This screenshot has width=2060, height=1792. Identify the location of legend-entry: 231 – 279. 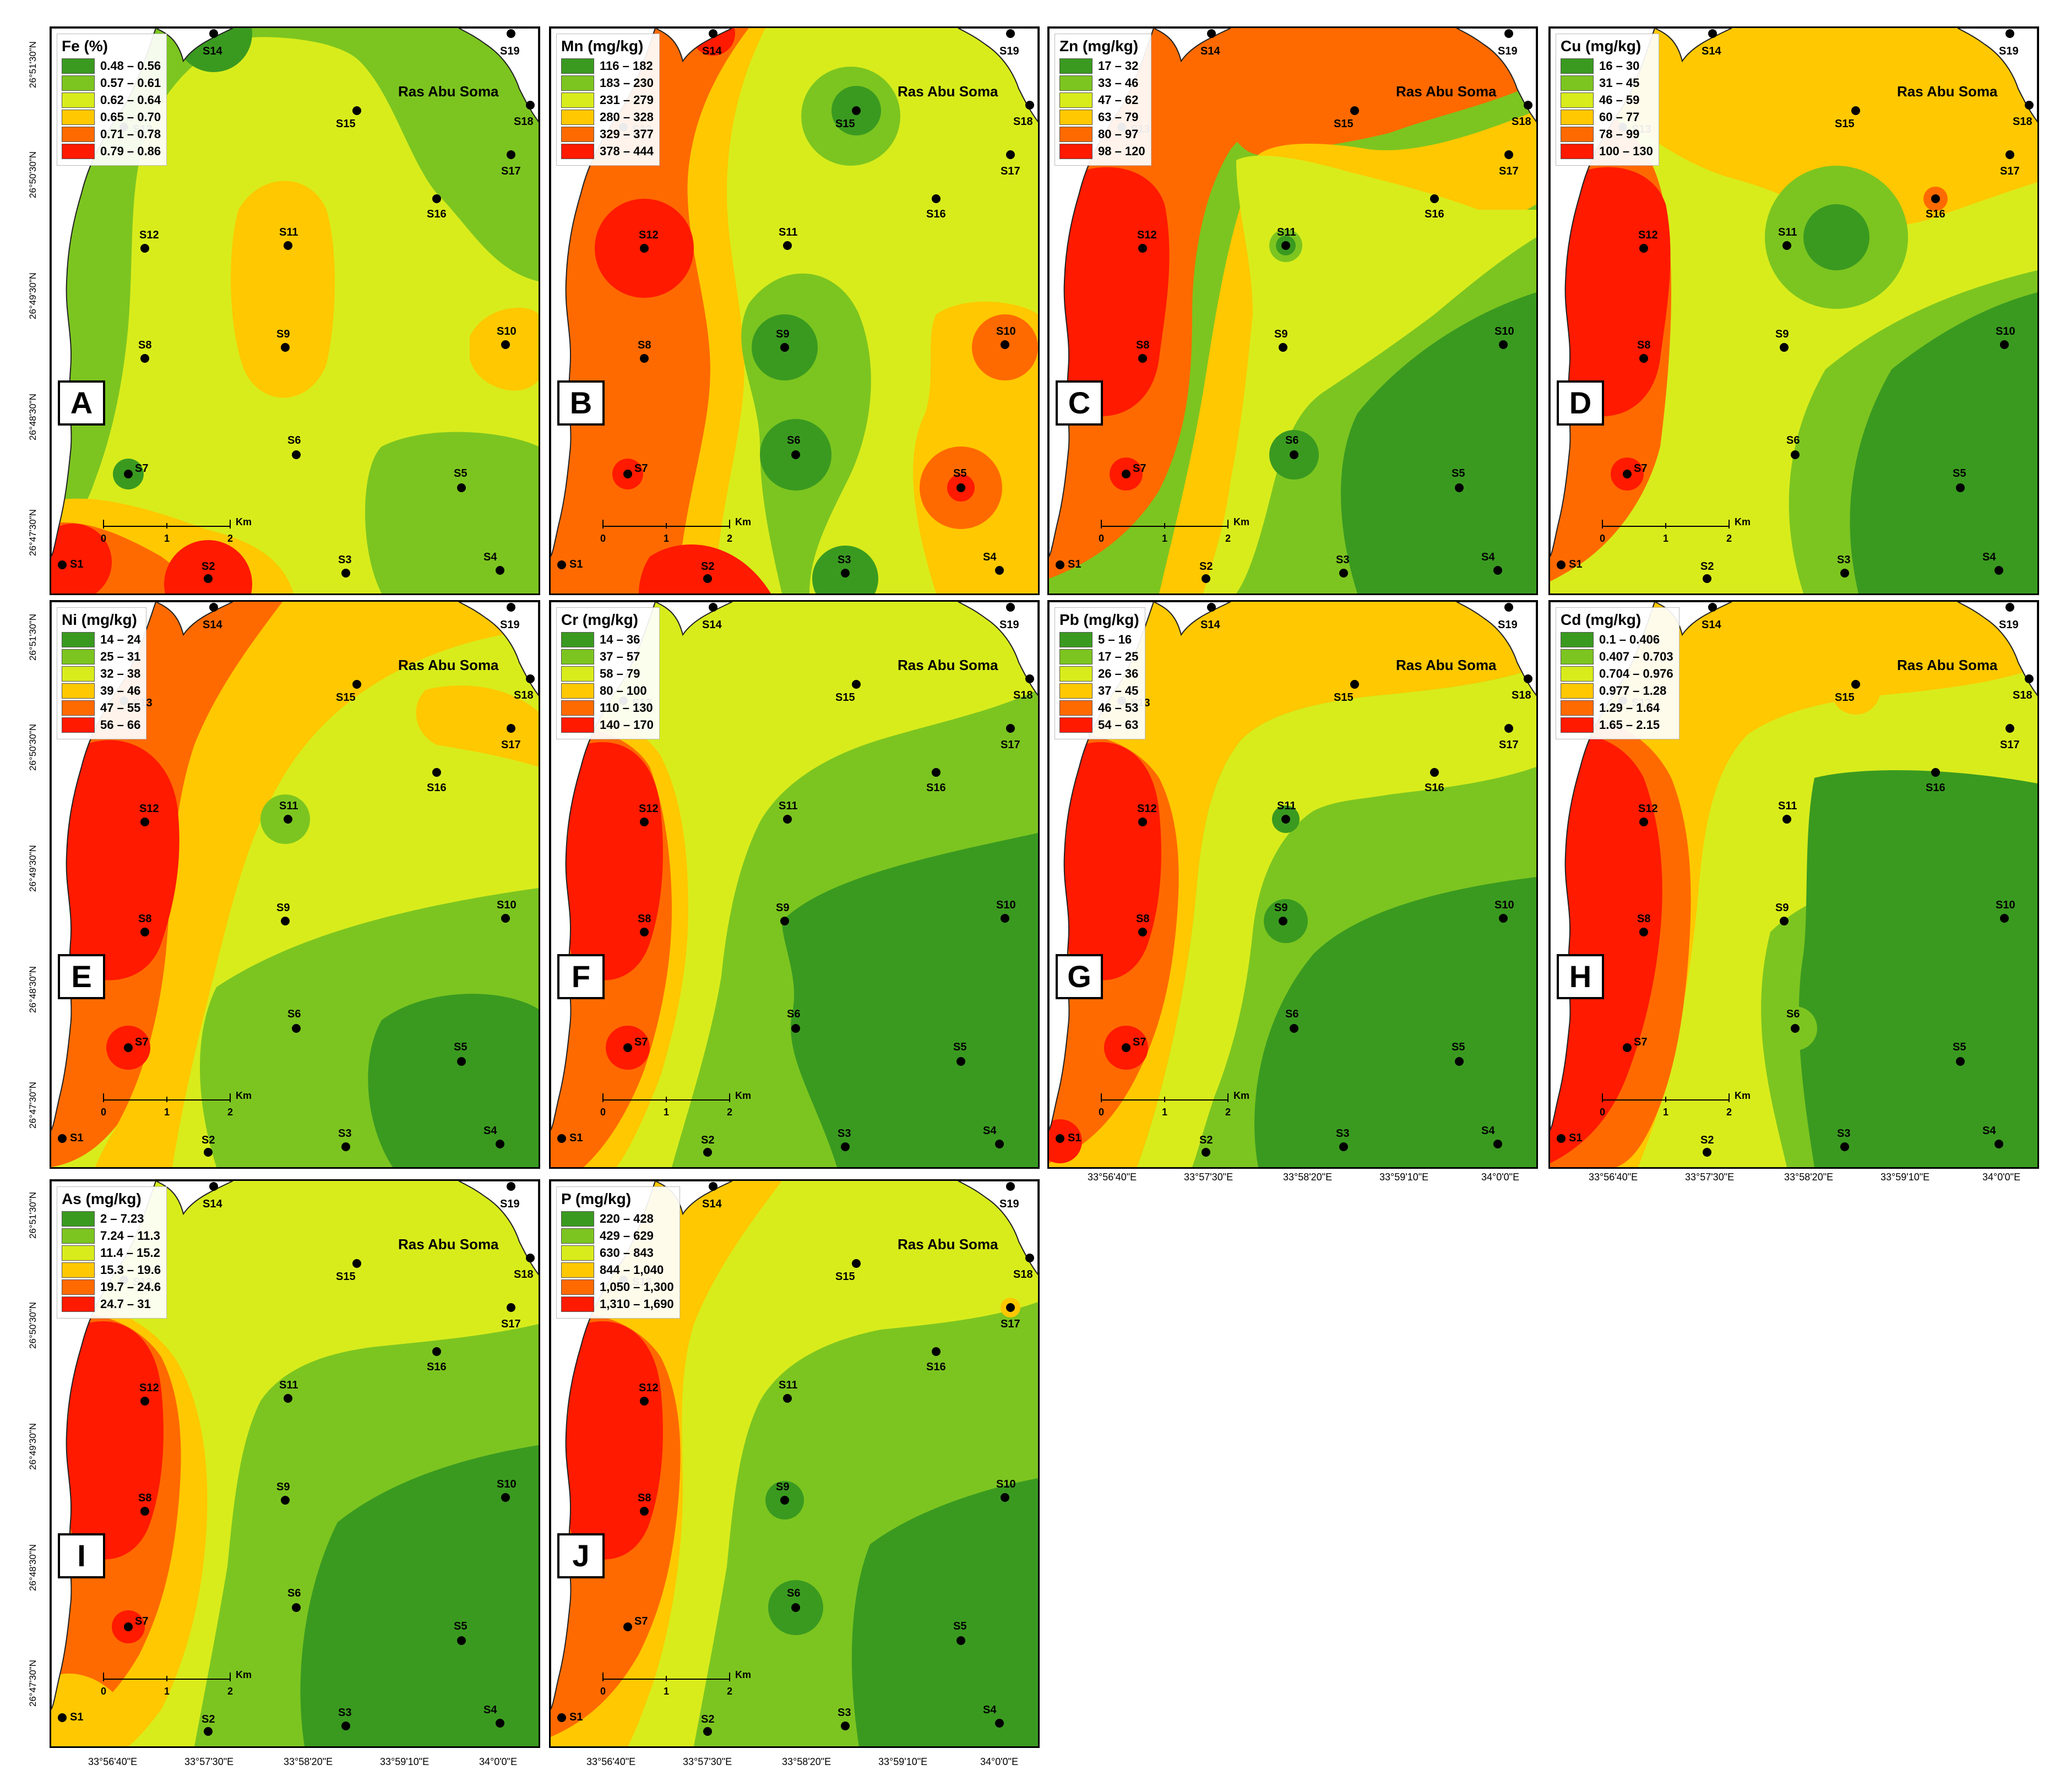
(608, 100).